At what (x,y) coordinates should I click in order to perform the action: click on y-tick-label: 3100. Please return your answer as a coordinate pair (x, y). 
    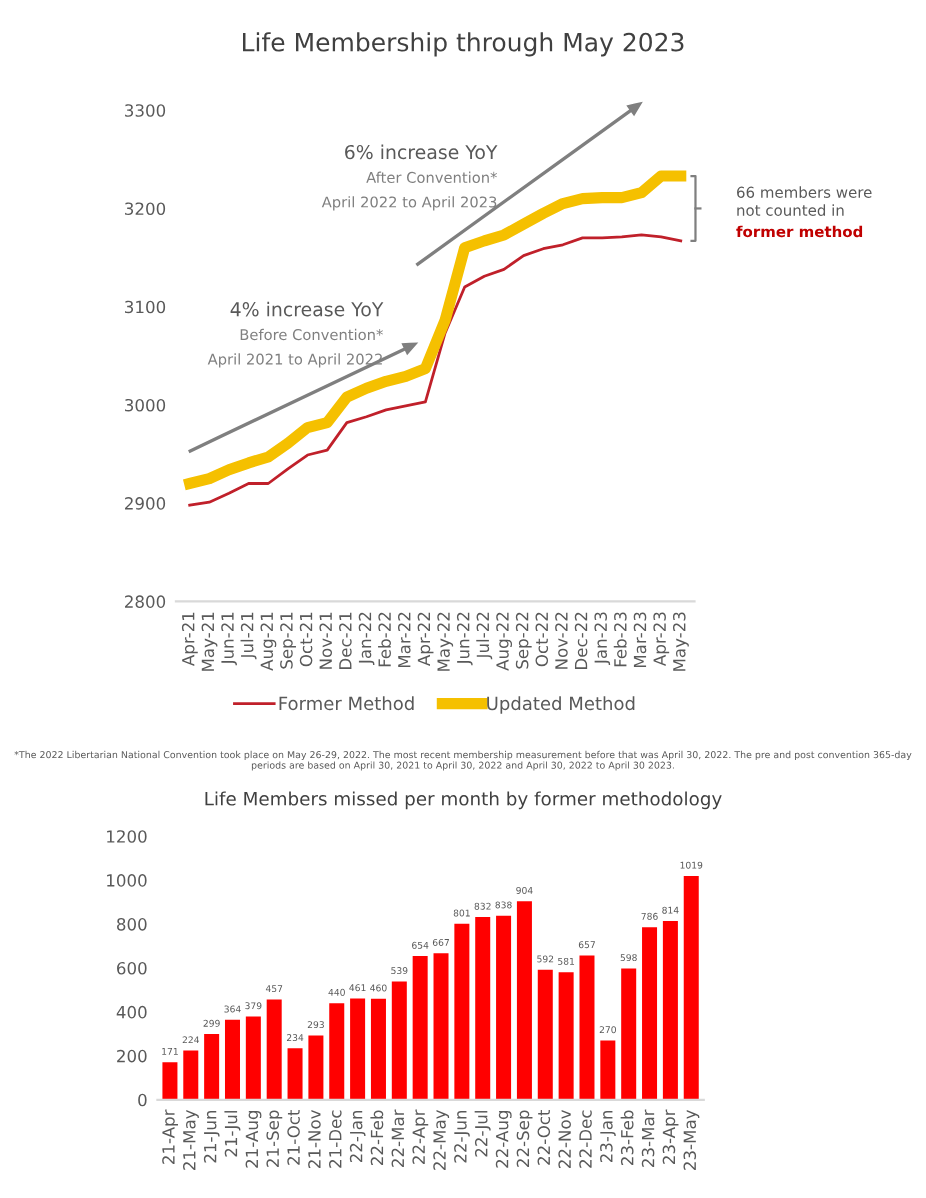
    Looking at the image, I should click on (145, 307).